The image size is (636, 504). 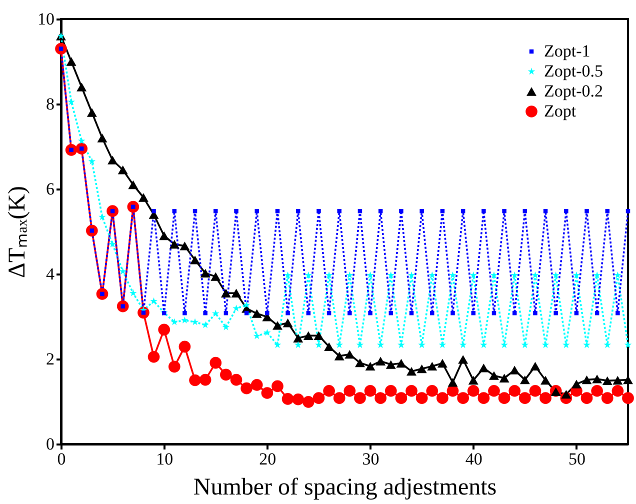 What do you see at coordinates (46, 19) in the screenshot?
I see `y-tick-label: 10` at bounding box center [46, 19].